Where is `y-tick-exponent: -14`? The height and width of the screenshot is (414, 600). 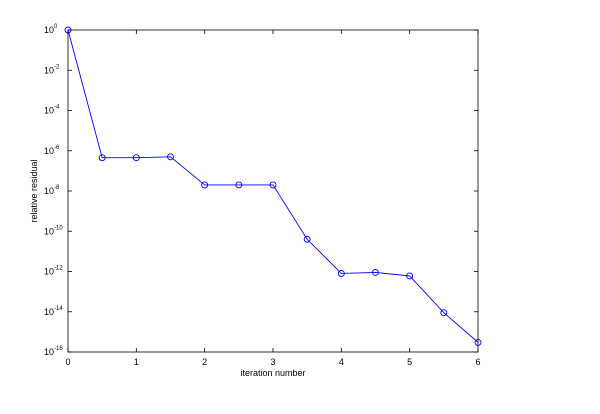
y-tick-exponent: -14 is located at coordinates (58, 309).